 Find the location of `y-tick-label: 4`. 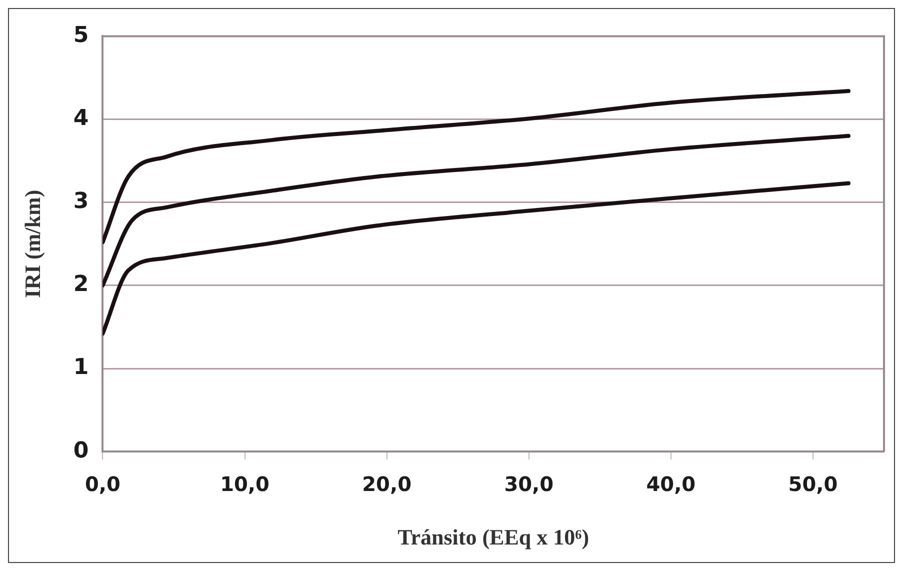

y-tick-label: 4 is located at coordinates (81, 118).